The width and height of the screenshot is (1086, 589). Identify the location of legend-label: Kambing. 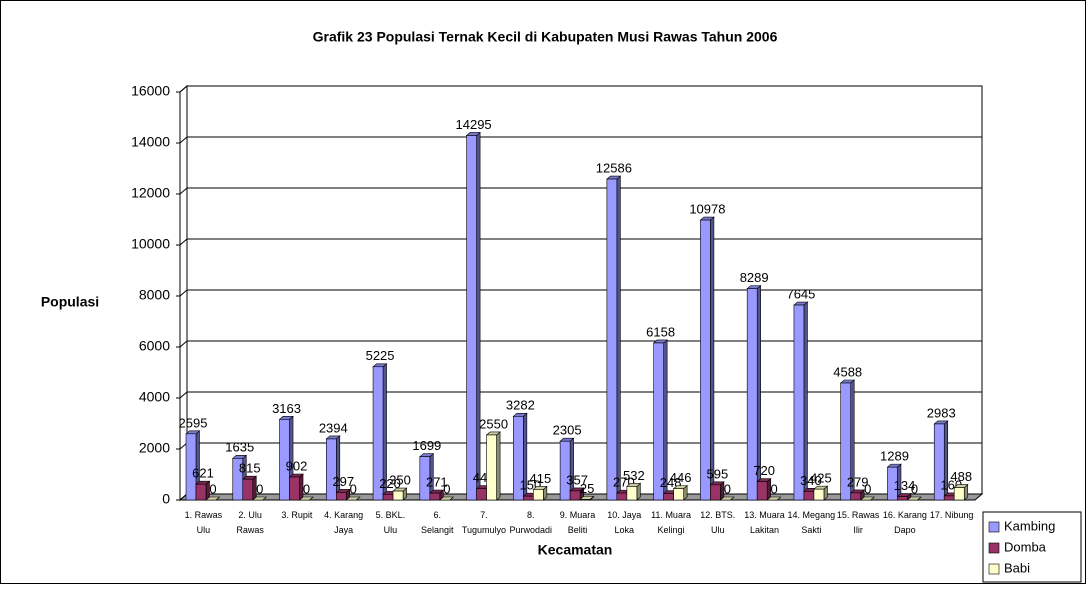
(1029, 525).